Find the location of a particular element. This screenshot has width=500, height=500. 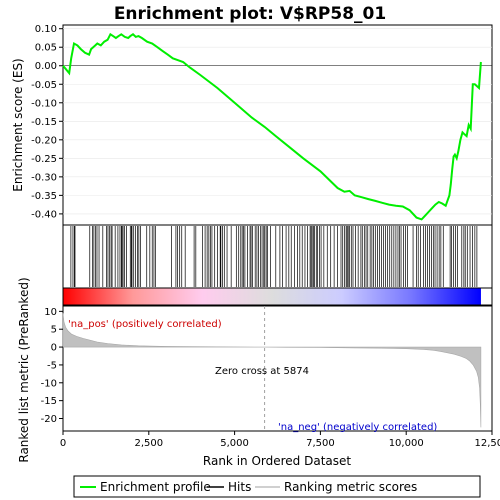

es-tick-label: -0.20 is located at coordinates (44, 140).